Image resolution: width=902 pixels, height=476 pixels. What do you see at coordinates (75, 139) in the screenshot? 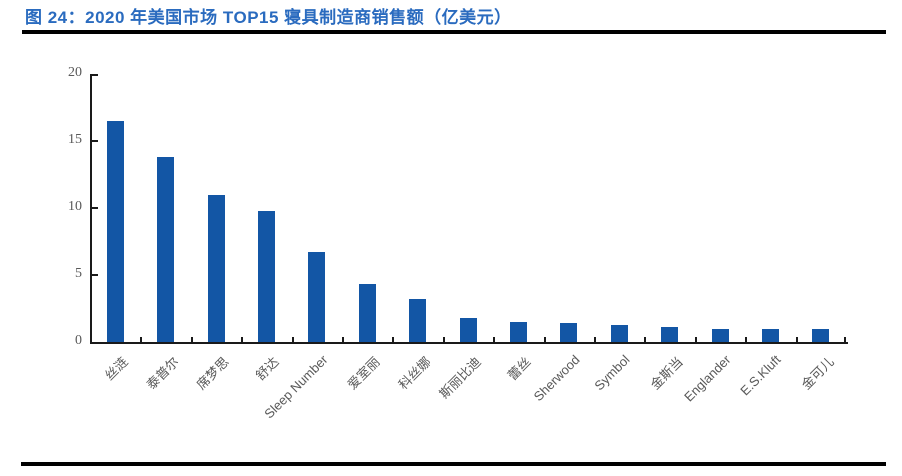
I see `y-tick-label: 15` at bounding box center [75, 139].